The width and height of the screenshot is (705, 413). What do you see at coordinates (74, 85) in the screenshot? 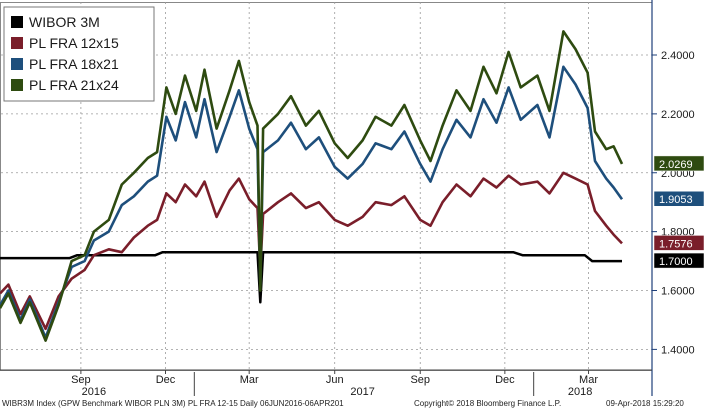
I see `legend-entry: PL FRA 21x24` at bounding box center [74, 85].